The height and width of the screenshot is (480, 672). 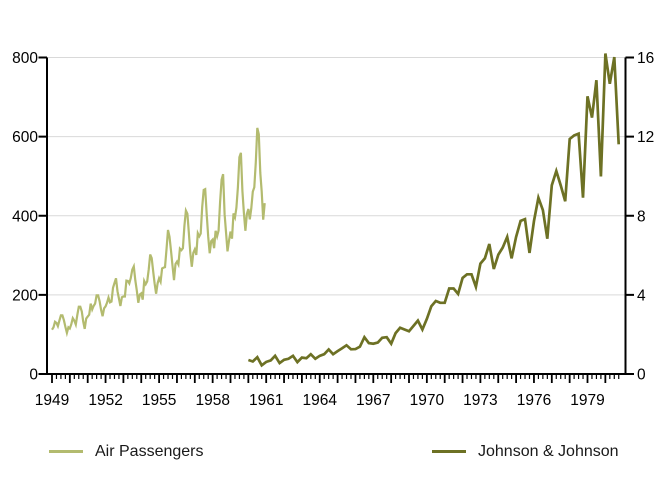 What do you see at coordinates (534, 400) in the screenshot?
I see `x-axis-label: 1976` at bounding box center [534, 400].